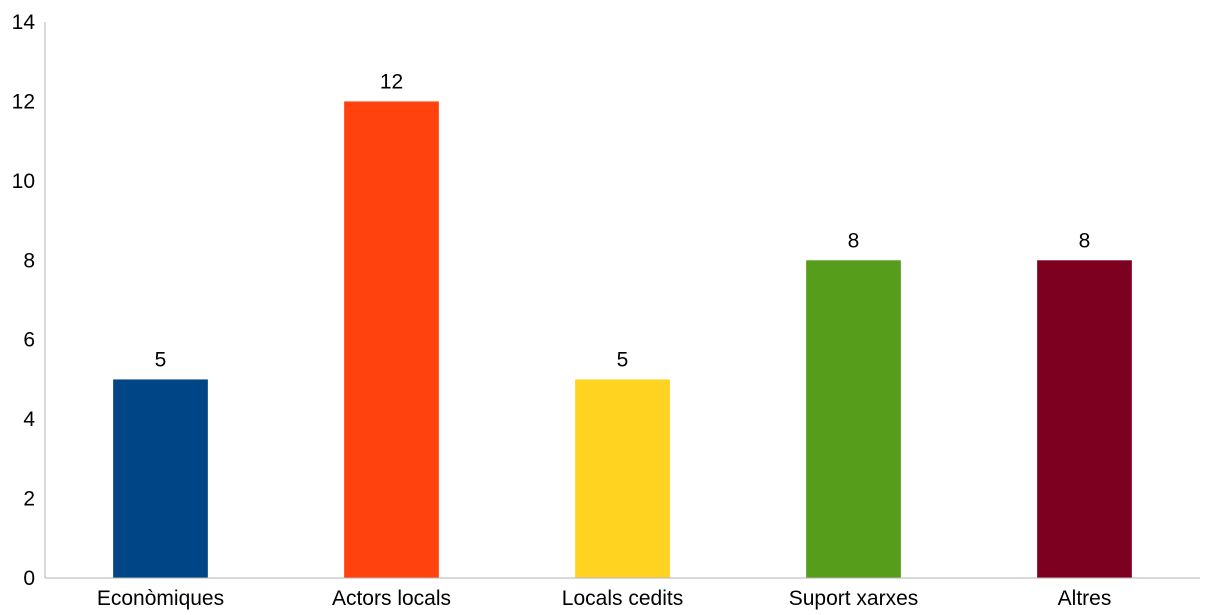  What do you see at coordinates (1085, 598) in the screenshot?
I see `x-category-label: Altres` at bounding box center [1085, 598].